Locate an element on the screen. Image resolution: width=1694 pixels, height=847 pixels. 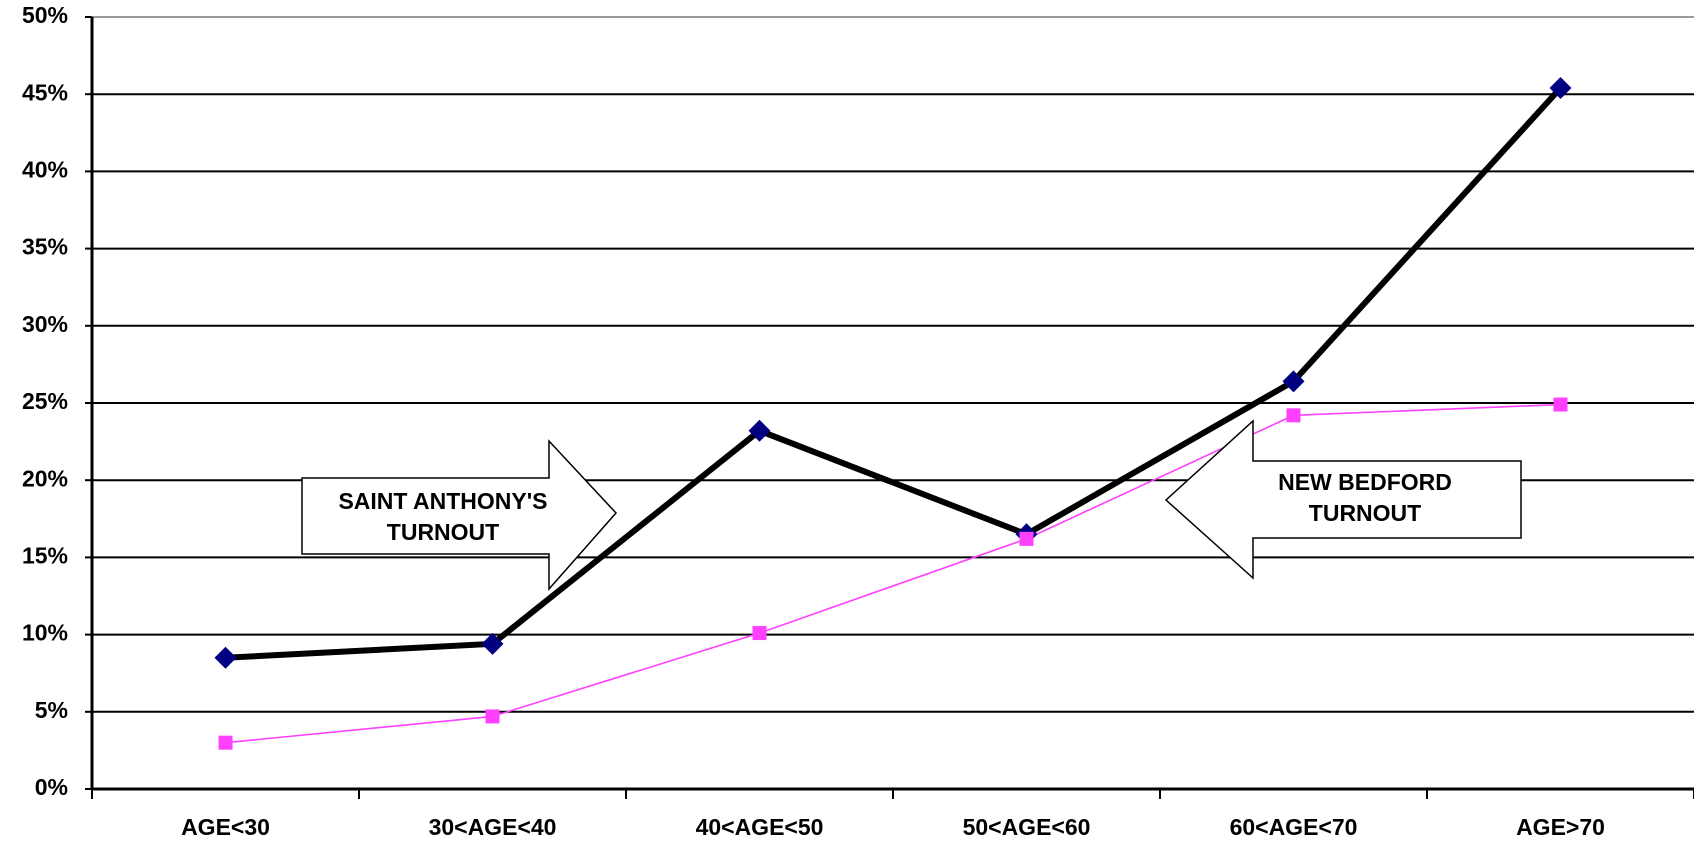
y-tick-label: 0% is located at coordinates (51, 787).